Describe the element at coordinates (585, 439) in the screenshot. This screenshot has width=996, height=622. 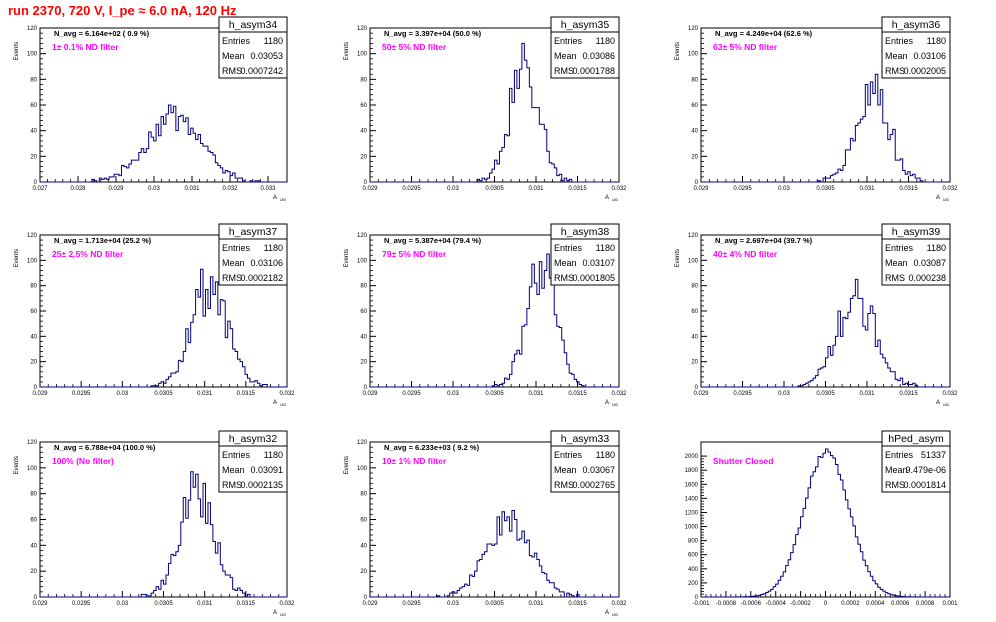
I see `stats-title: h_asym33` at that location.